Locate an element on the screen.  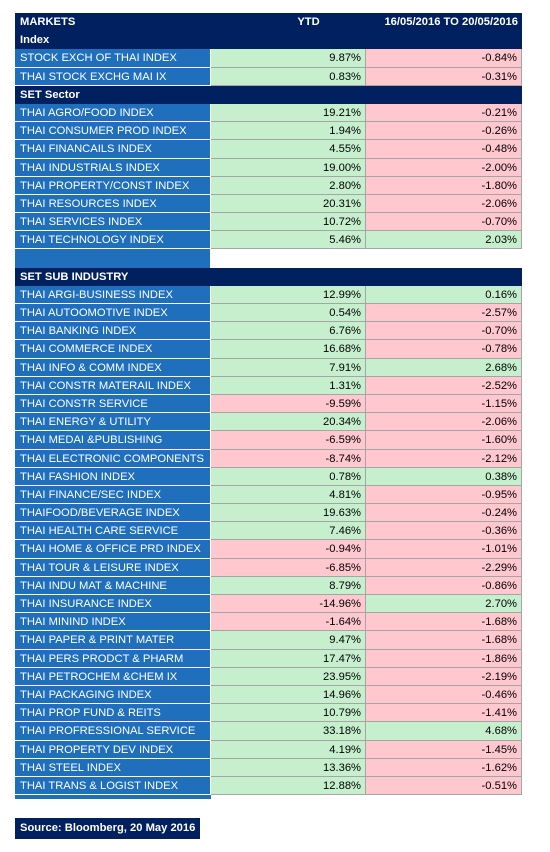
ytd-value: -1.64% is located at coordinates (288, 622).